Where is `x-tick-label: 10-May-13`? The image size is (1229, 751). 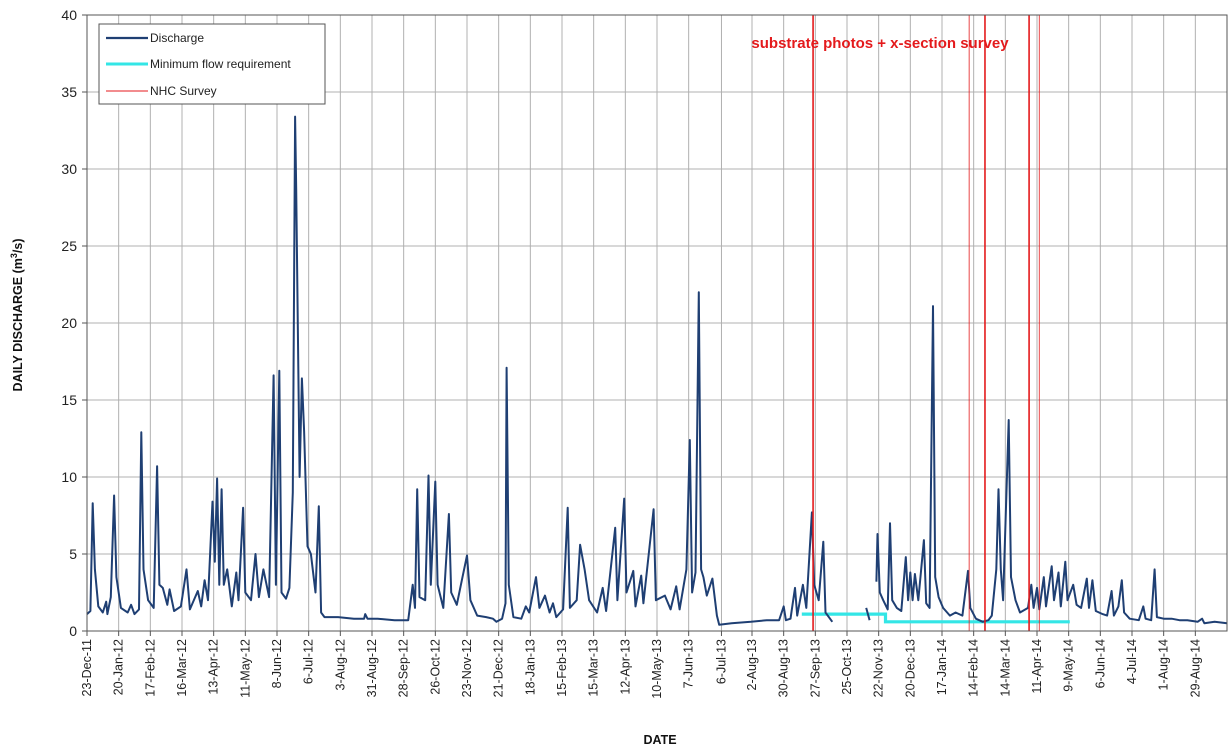 x-tick-label: 10-May-13 is located at coordinates (657, 669).